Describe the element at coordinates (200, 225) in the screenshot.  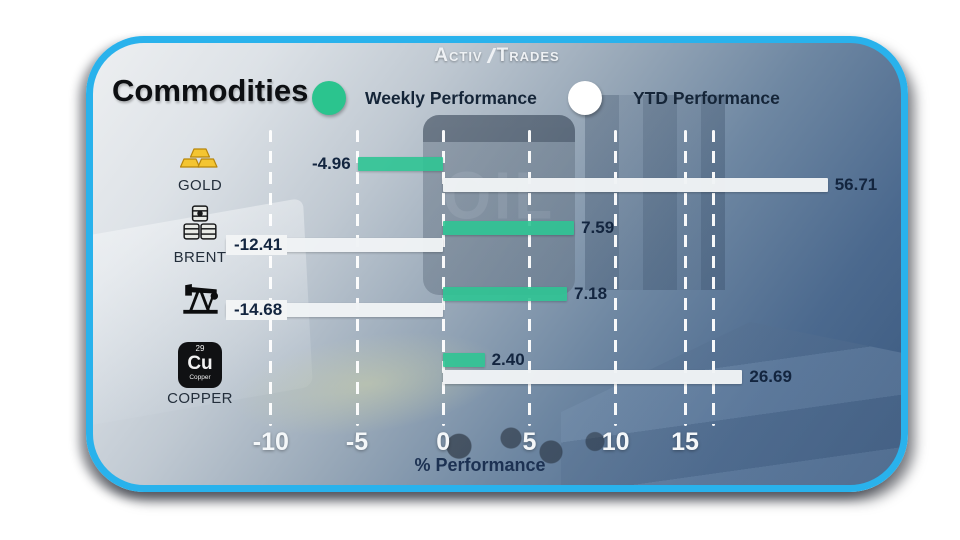
I see `oil-barrels-icon` at that location.